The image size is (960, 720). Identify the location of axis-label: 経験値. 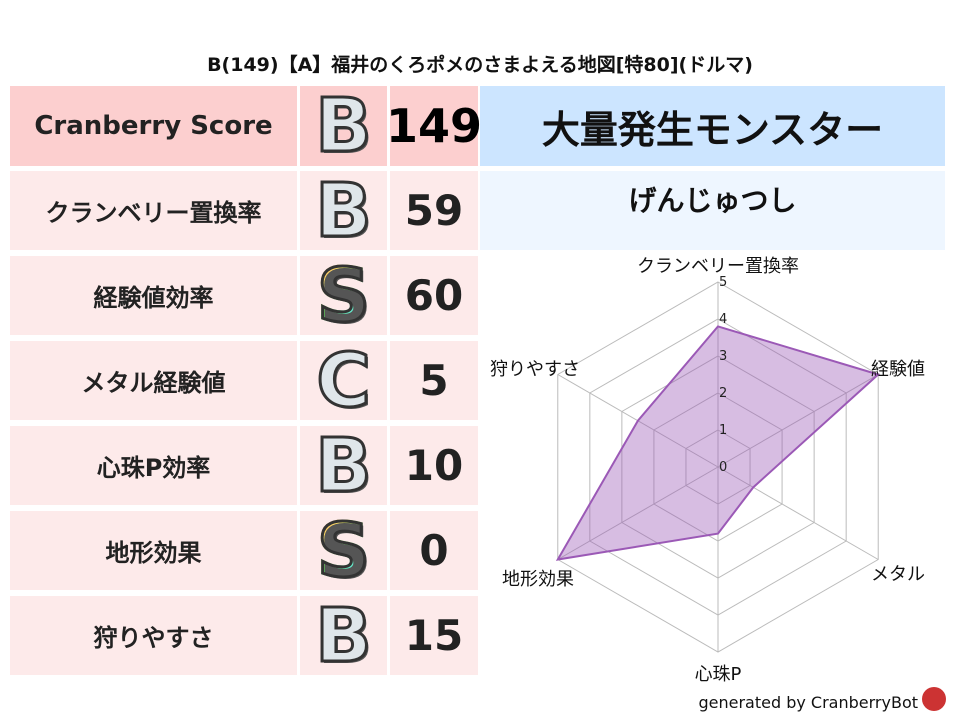
(898, 369).